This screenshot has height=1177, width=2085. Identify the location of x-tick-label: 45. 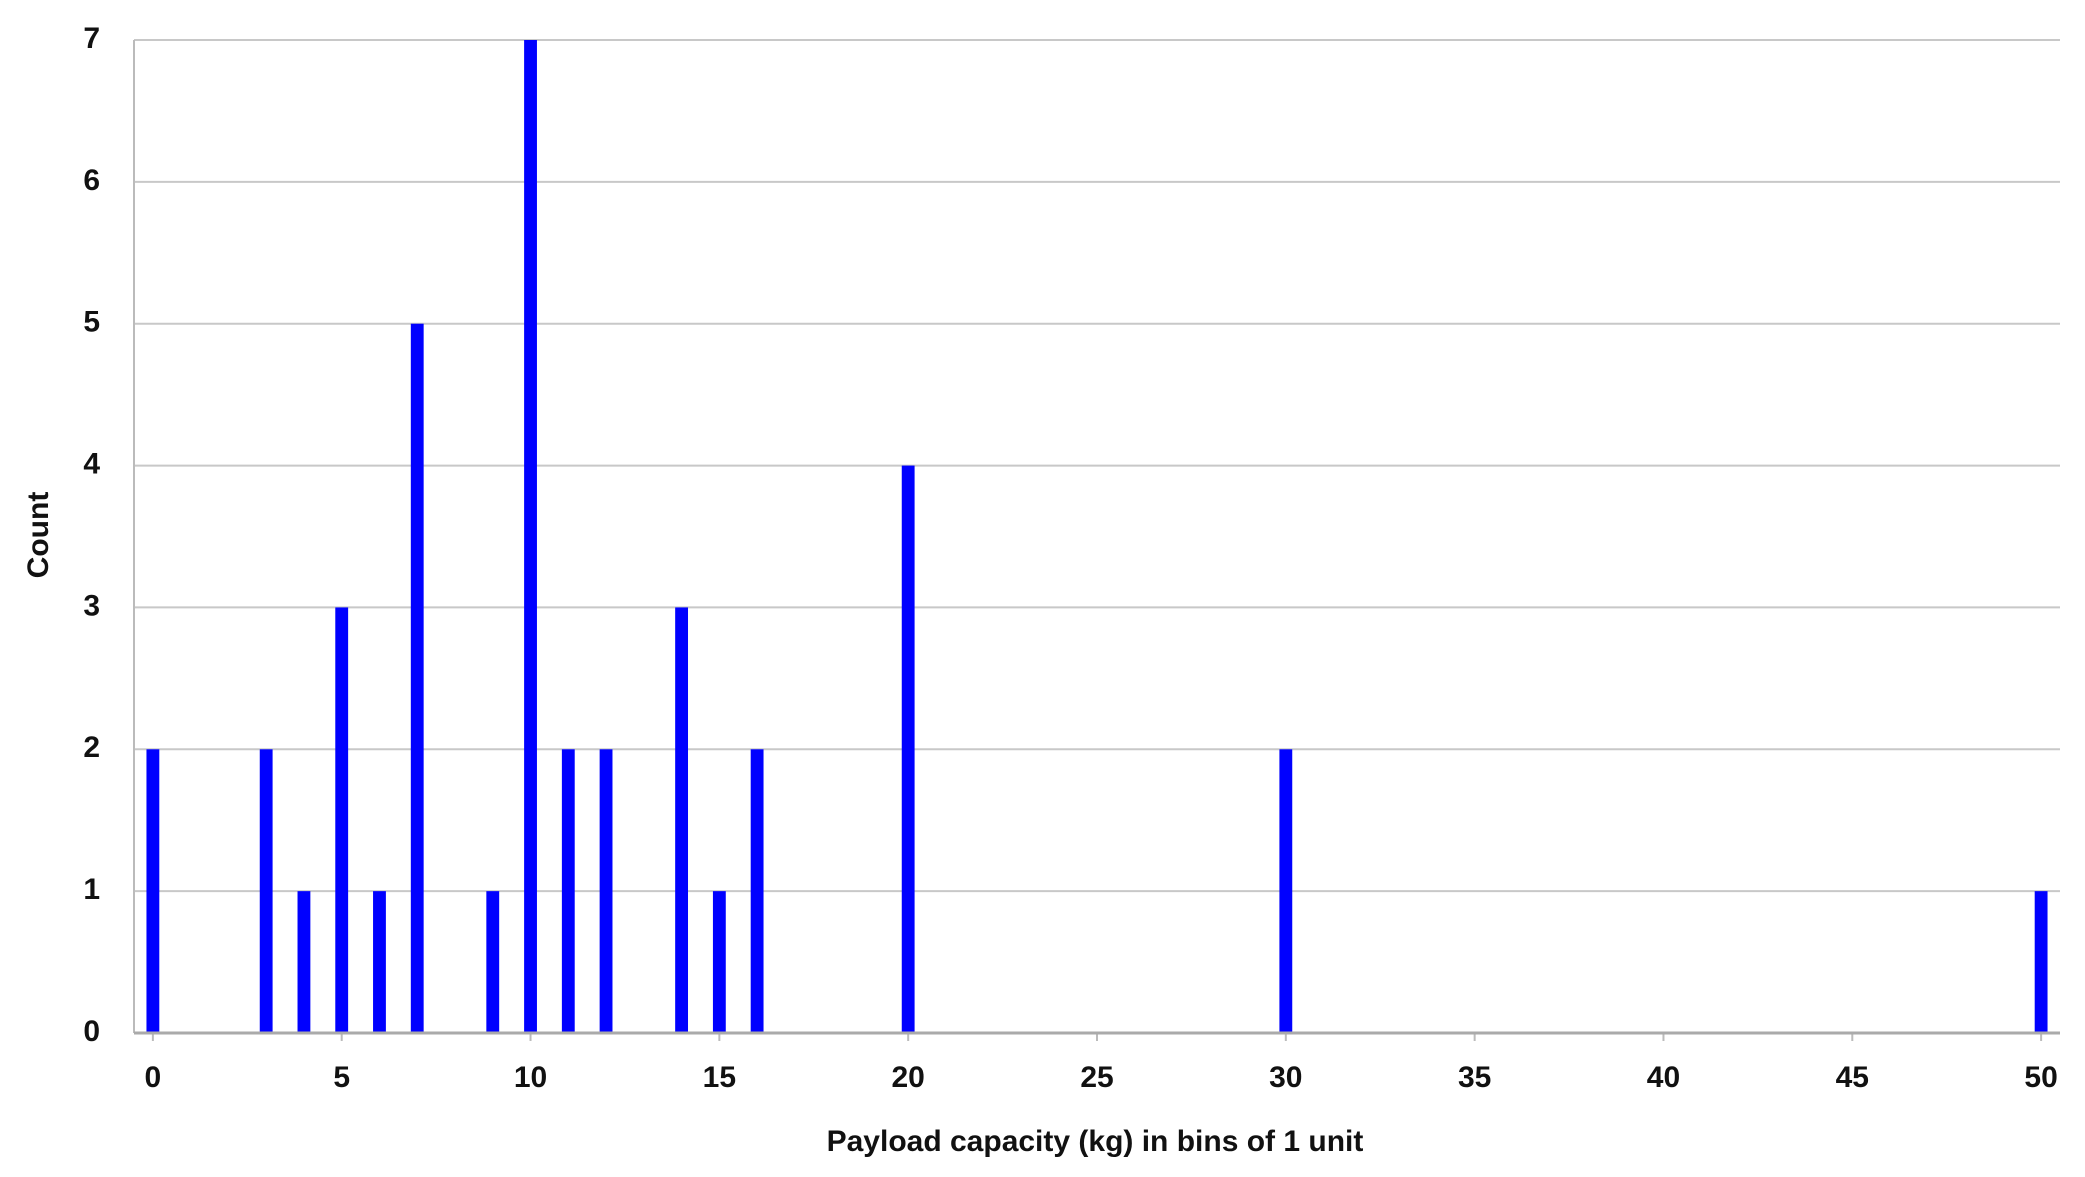
(1852, 1077).